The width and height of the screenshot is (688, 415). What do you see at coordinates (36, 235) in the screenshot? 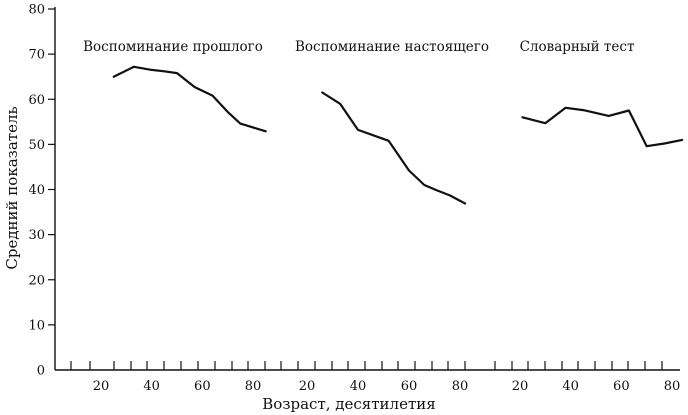
I see `y-tick-label: 30` at bounding box center [36, 235].